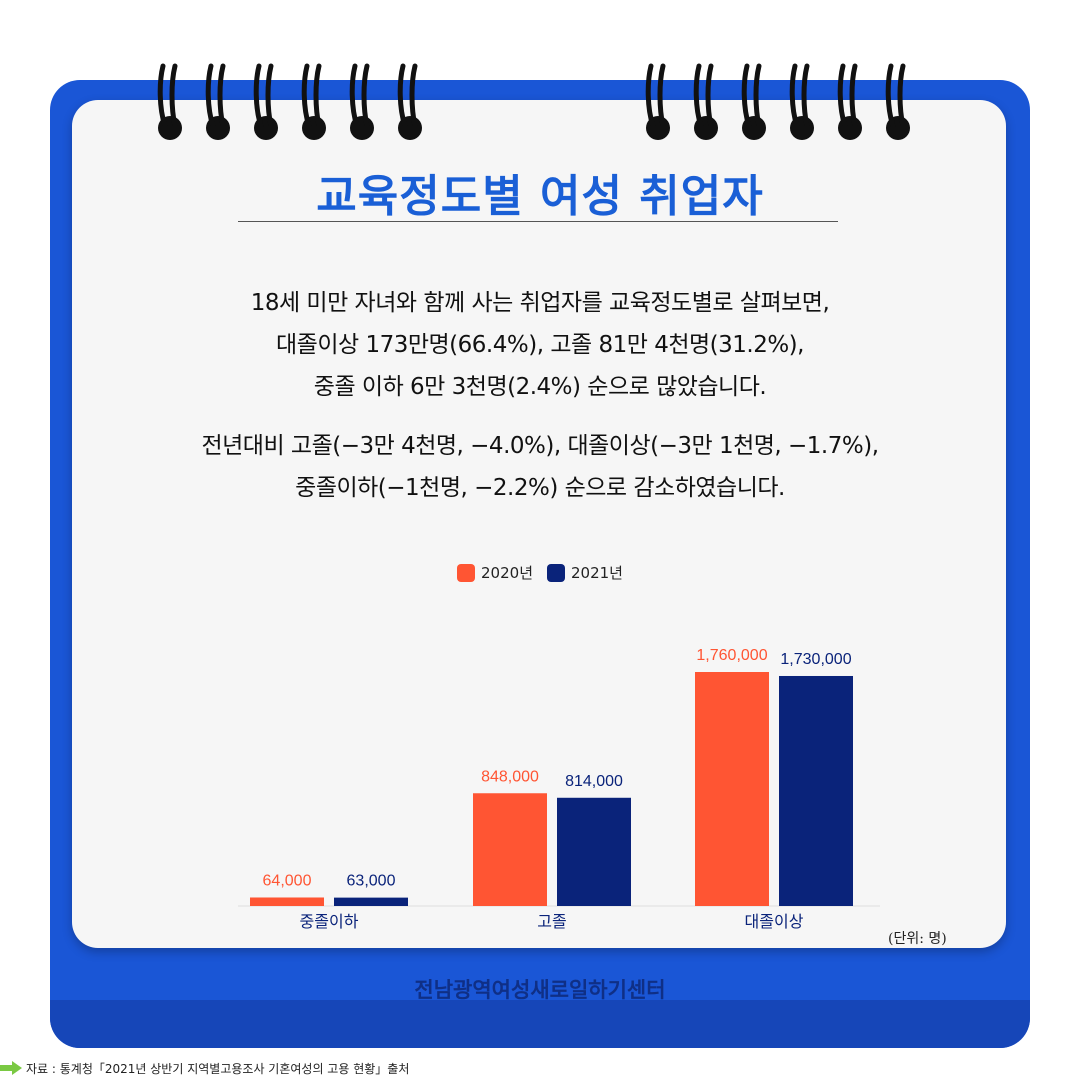 Image resolution: width=1080 pixels, height=1080 pixels. I want to click on chart-legend: 2020년 2021년, so click(540, 572).